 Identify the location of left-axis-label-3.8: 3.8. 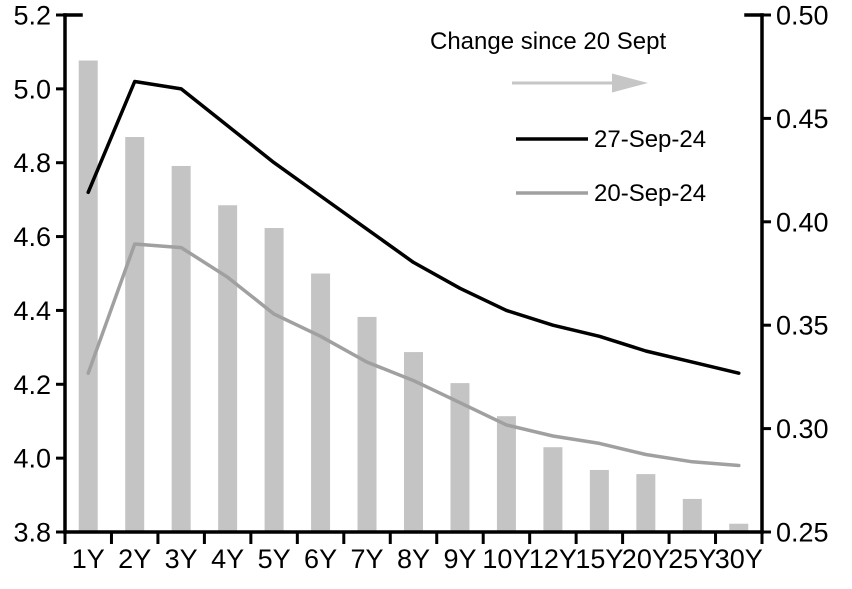
(32, 533).